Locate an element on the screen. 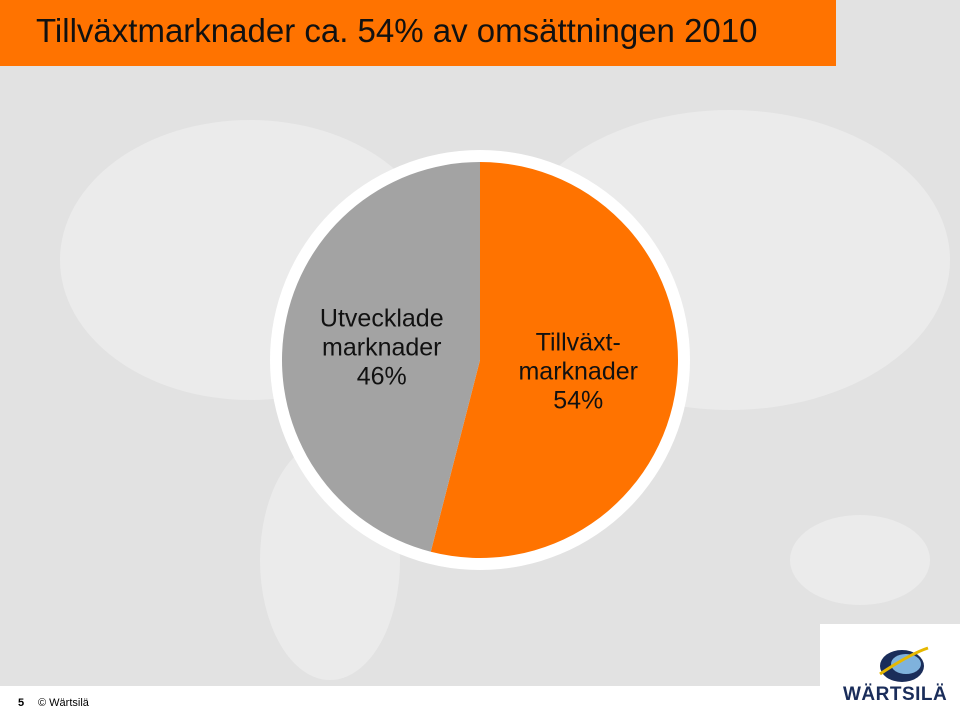 The width and height of the screenshot is (960, 720). logo-mark is located at coordinates (904, 664).